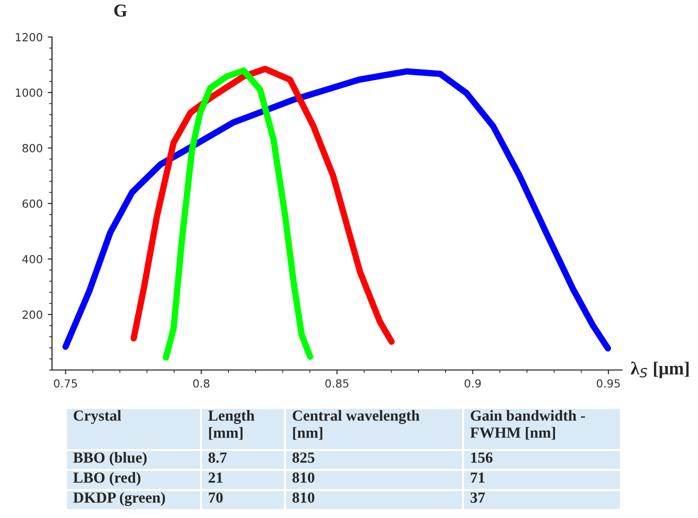 The width and height of the screenshot is (698, 518). What do you see at coordinates (29, 92) in the screenshot?
I see `y-tick-label: 1000` at bounding box center [29, 92].